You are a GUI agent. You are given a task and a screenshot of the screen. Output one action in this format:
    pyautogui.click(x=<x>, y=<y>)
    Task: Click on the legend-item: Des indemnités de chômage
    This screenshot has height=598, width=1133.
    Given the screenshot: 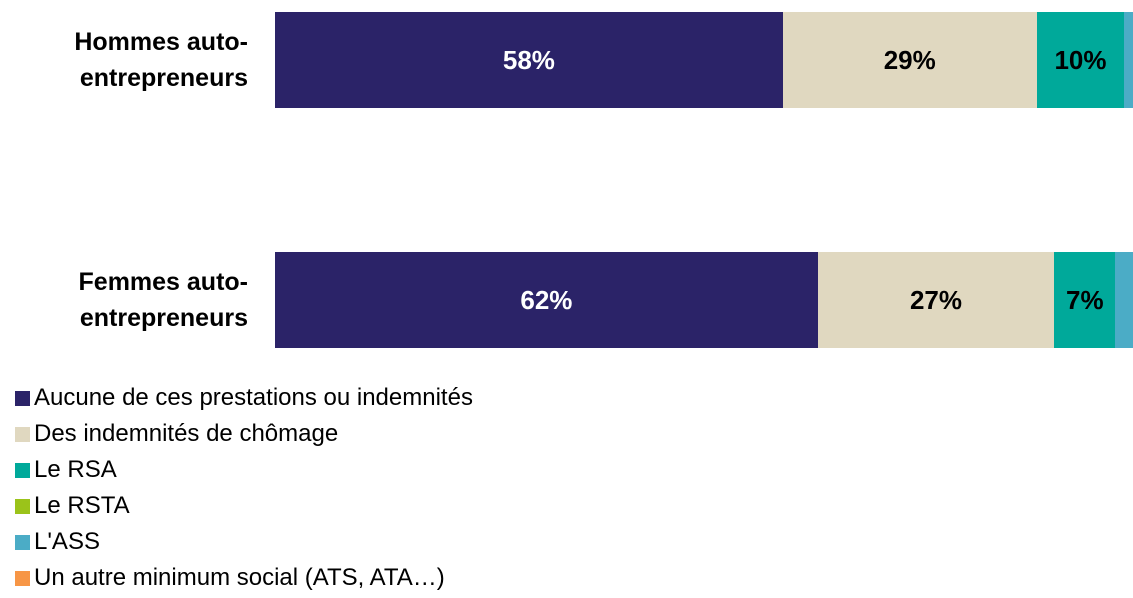 What is the action you would take?
    pyautogui.click(x=176, y=434)
    